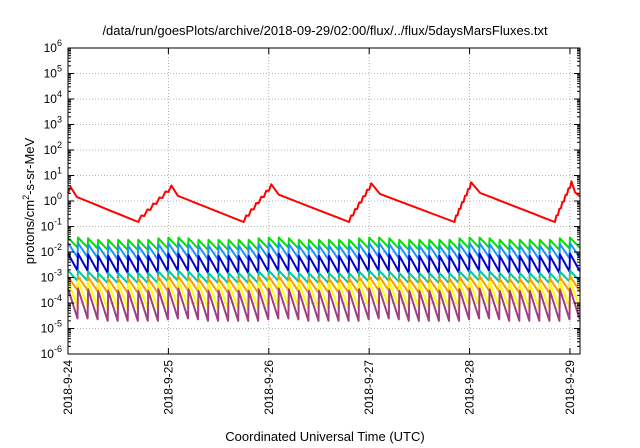 This screenshot has width=640, height=448. What do you see at coordinates (58, 222) in the screenshot?
I see `y-tick-exponent: -1` at bounding box center [58, 222].